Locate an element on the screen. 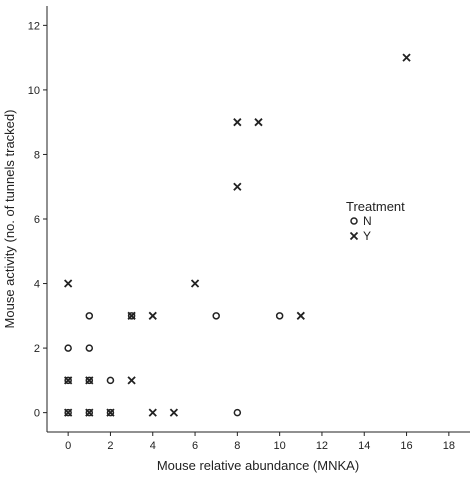 The width and height of the screenshot is (474, 477). y-tick-label: 0 is located at coordinates (37, 414).